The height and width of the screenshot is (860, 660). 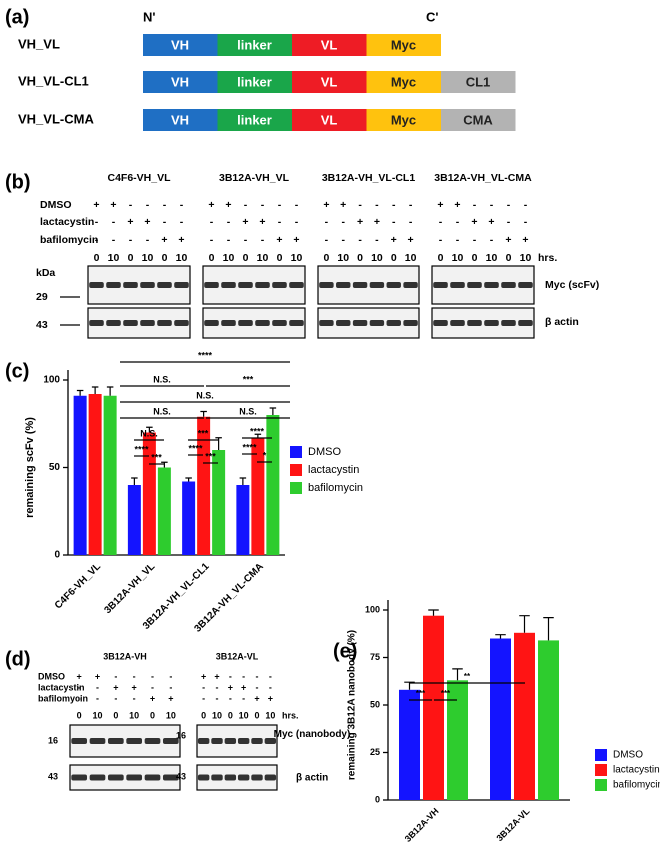 I want to click on error-bar, so click(x=188, y=479).